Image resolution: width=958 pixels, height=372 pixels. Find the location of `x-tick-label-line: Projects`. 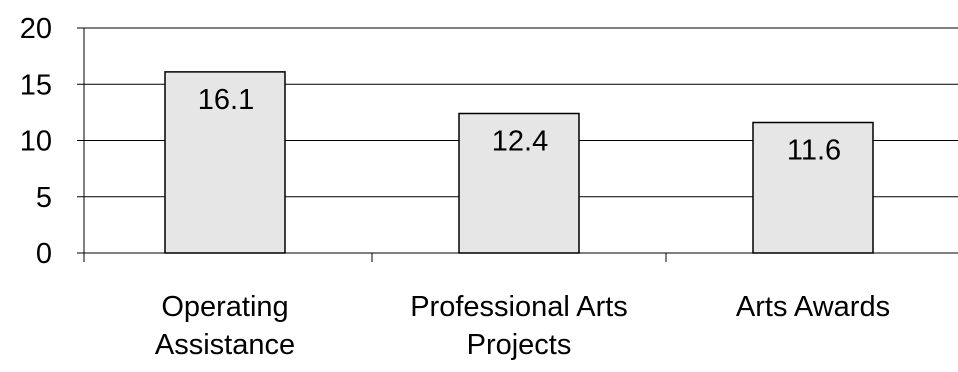

x-tick-label-line: Projects is located at coordinates (519, 345).